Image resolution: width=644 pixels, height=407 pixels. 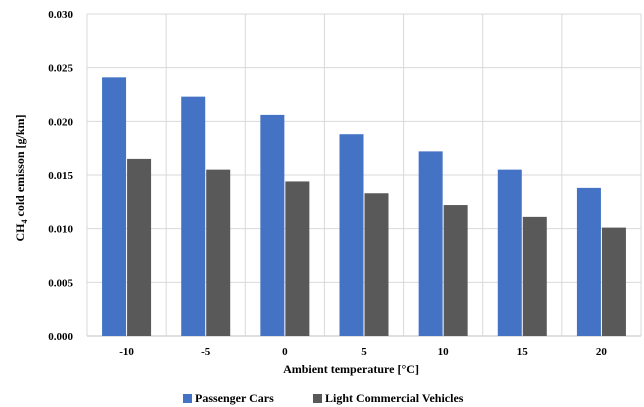 What do you see at coordinates (139, 247) in the screenshot?
I see `bar-light-commercial-vehicles--10` at bounding box center [139, 247].